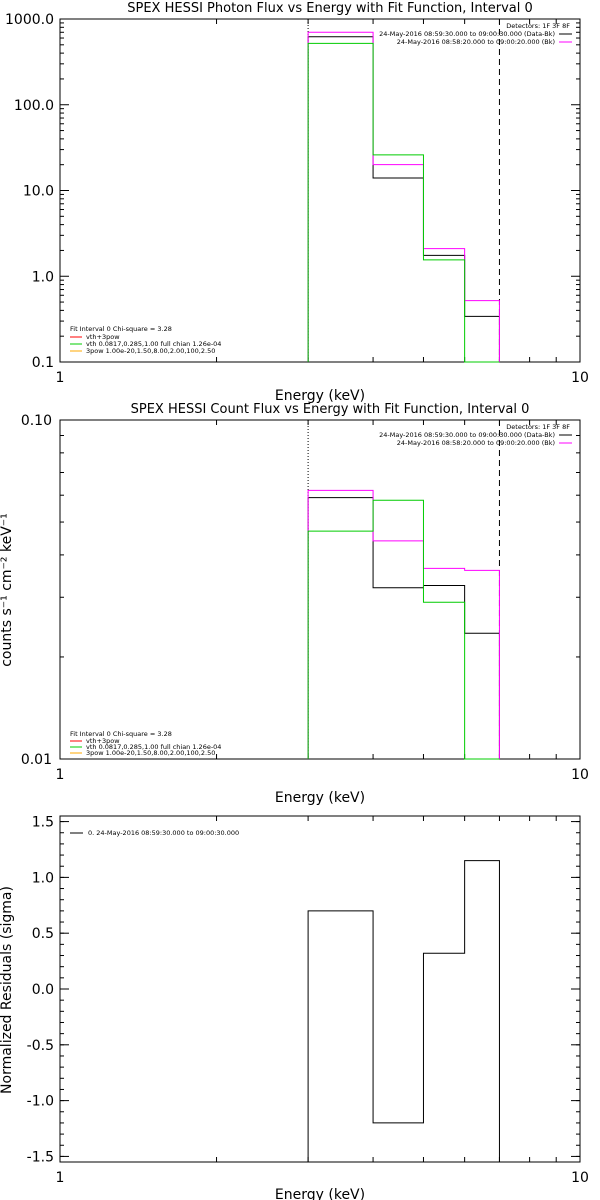 This screenshot has width=600, height=1200. I want to click on photon-flux-series-2-step, so click(403, 202).